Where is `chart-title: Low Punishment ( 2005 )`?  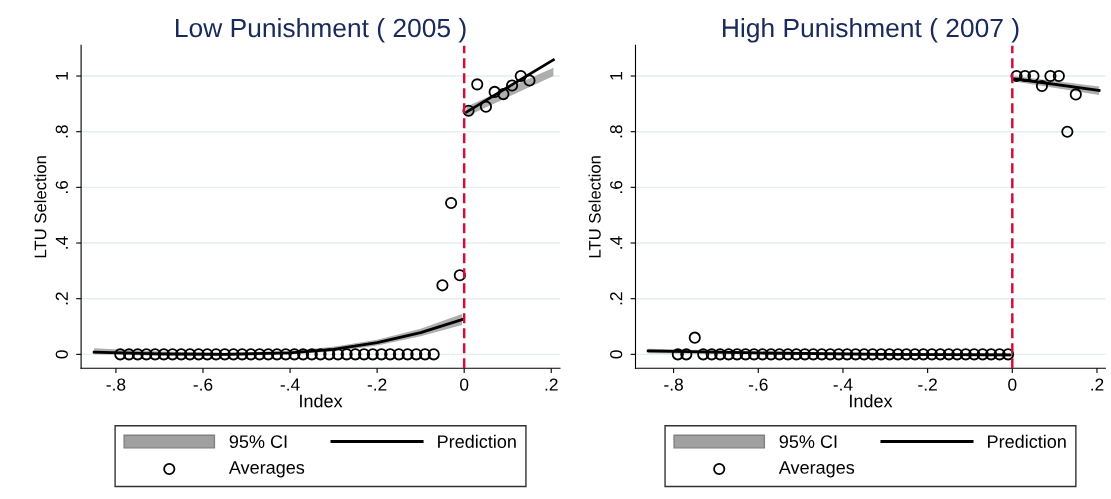
chart-title: Low Punishment ( 2005 ) is located at coordinates (321, 30).